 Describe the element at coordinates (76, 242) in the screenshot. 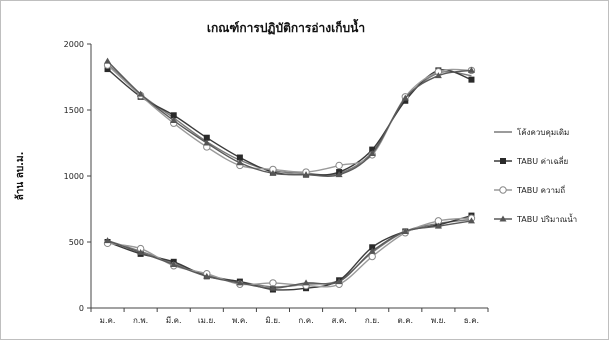

I see `y-tick-label: 500` at that location.